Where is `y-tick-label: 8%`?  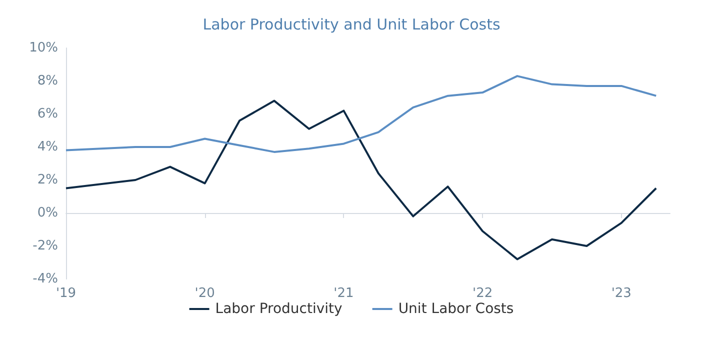
y-tick-label: 8% is located at coordinates (47, 81).